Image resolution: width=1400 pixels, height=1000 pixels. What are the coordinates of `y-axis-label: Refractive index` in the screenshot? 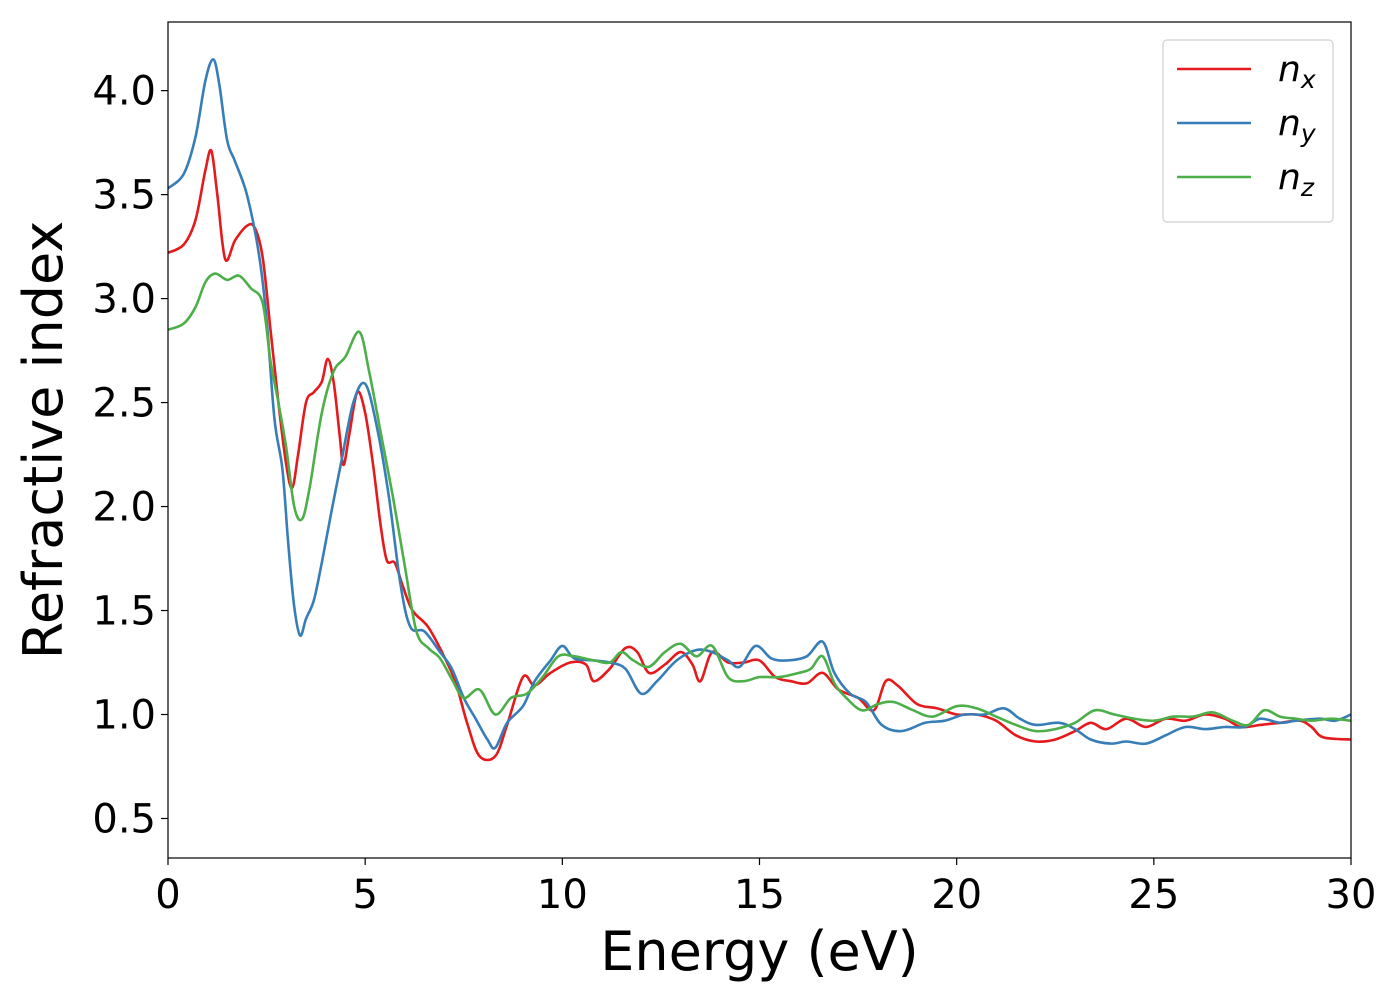 It's located at (43, 440).